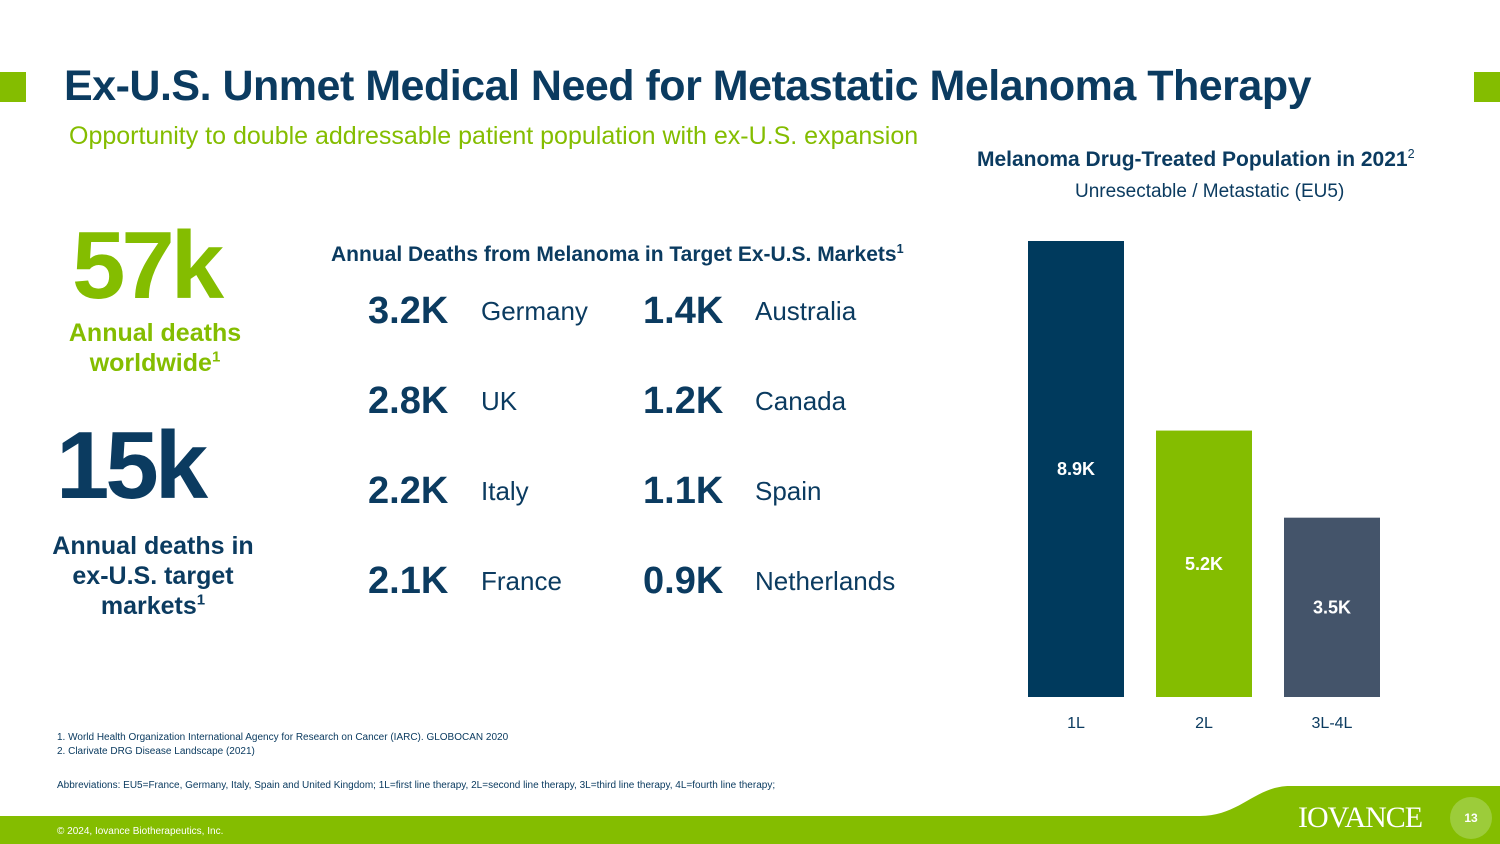 Image resolution: width=1500 pixels, height=844 pixels. I want to click on accent-square-right, so click(1487, 87).